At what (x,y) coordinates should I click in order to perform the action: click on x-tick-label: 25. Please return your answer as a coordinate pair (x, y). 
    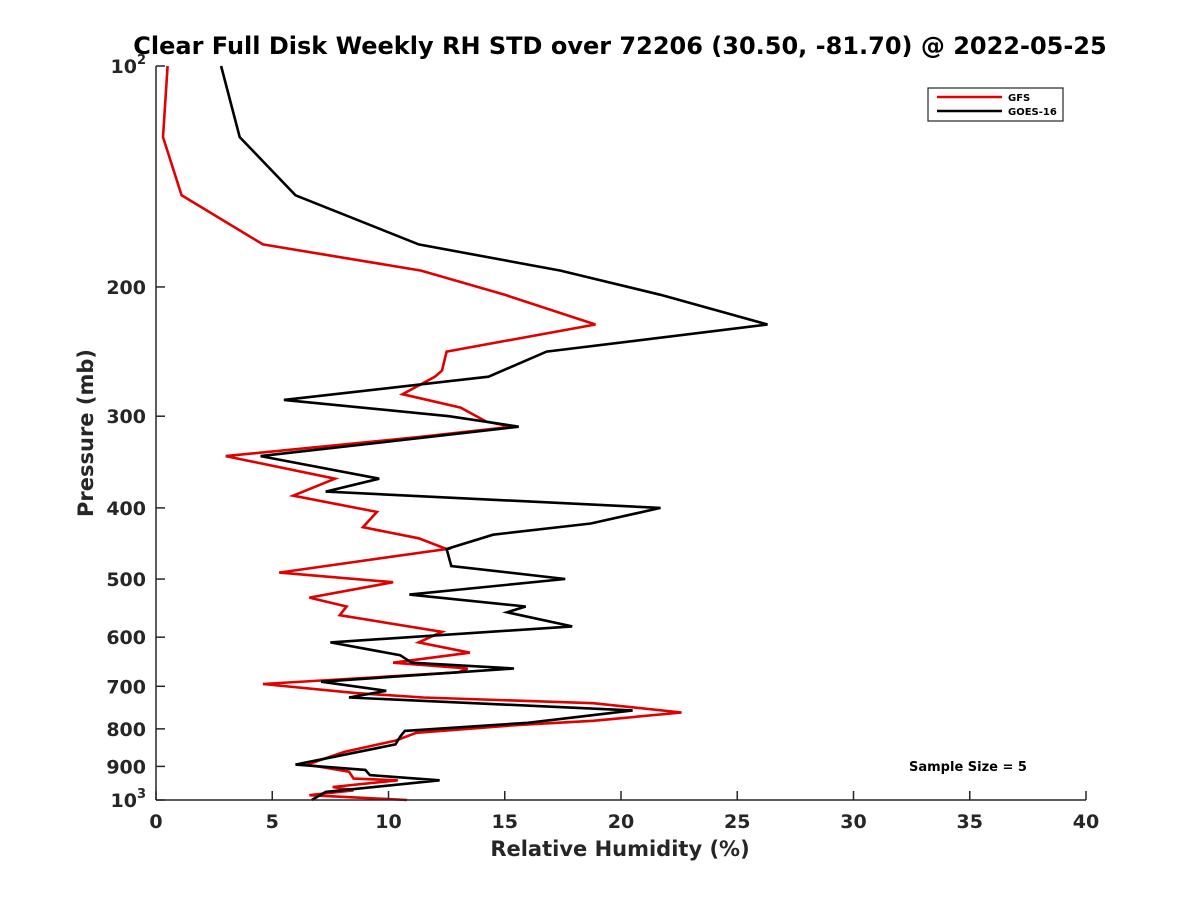
    Looking at the image, I should click on (737, 822).